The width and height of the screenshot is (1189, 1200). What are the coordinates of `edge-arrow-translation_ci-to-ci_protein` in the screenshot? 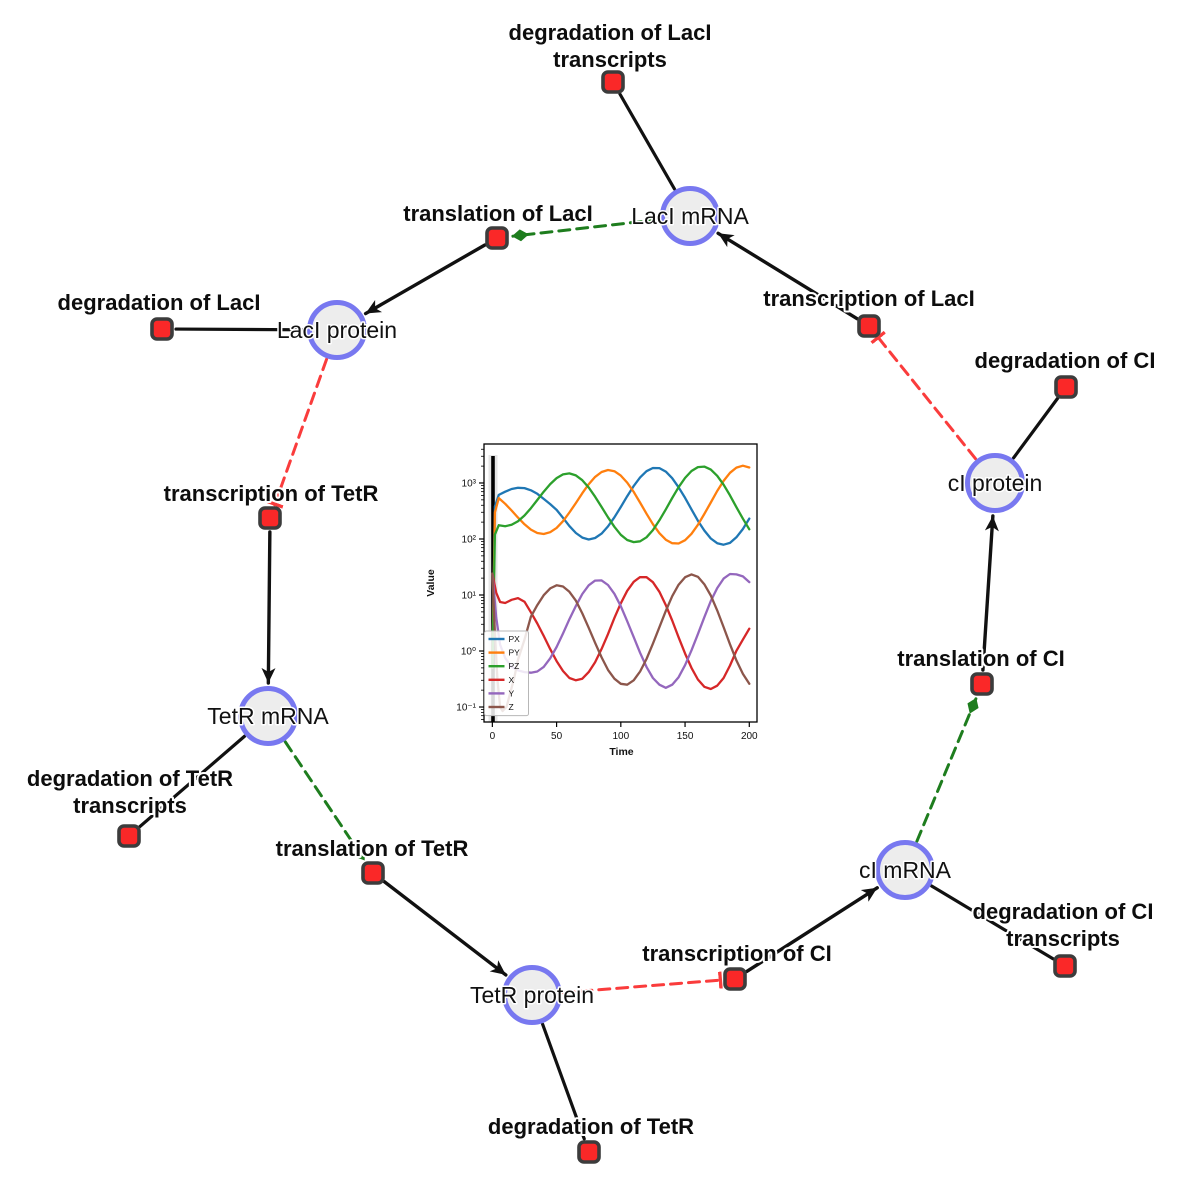 It's located at (990, 593).